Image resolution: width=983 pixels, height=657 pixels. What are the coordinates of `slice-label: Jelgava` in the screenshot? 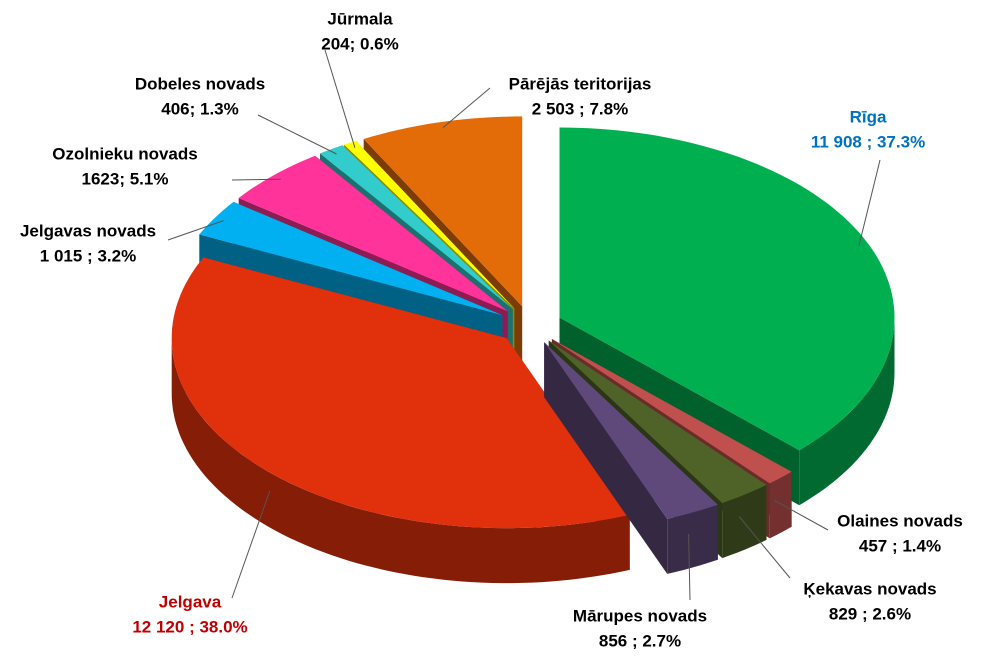 It's located at (190, 601).